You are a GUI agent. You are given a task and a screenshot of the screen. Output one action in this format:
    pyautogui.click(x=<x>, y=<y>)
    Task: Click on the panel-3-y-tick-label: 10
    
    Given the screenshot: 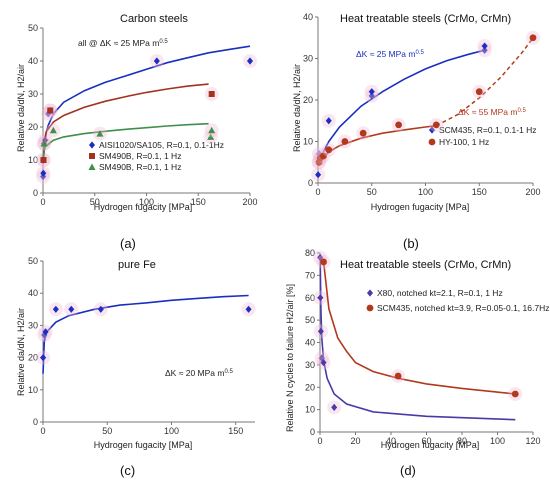 What is the action you would take?
    pyautogui.click(x=310, y=410)
    